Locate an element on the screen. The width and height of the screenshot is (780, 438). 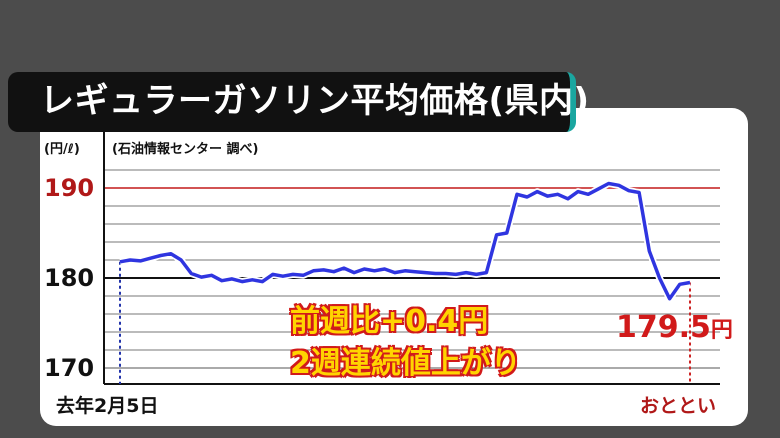
y-tick-170: 170 is located at coordinates (69, 368).